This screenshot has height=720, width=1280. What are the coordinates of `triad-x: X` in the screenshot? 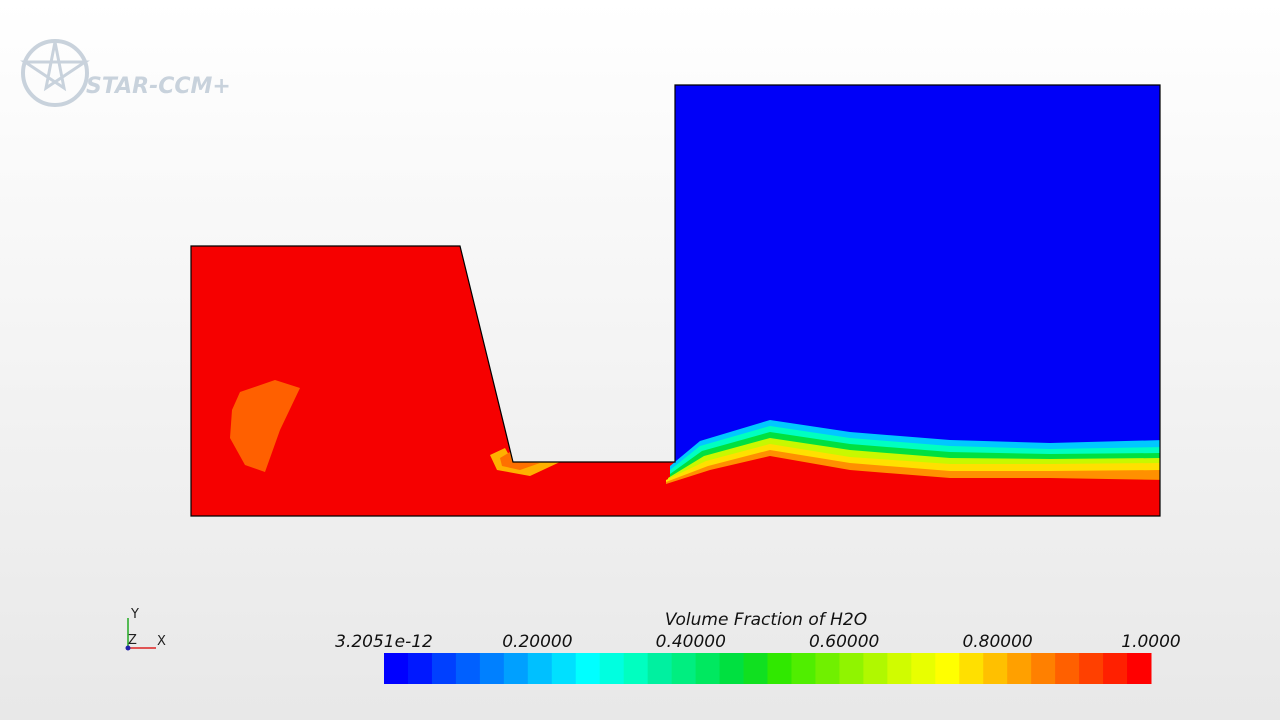 It's located at (161, 641).